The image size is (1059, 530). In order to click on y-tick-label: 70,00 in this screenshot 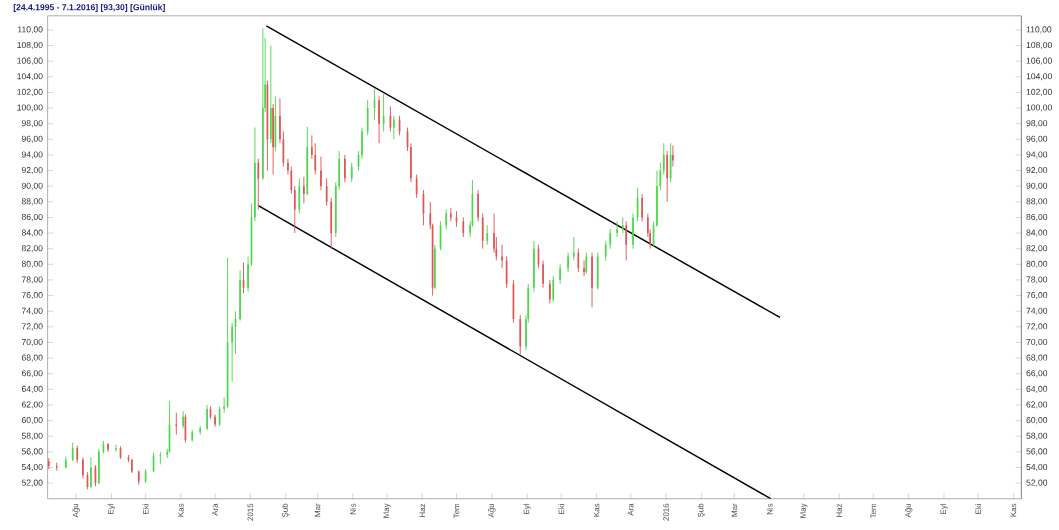, I will do `click(32, 342)`.